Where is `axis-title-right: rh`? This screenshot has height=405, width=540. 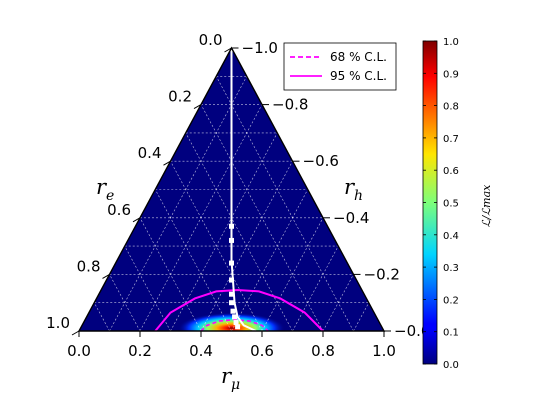 axis-title-right: rh is located at coordinates (353, 189).